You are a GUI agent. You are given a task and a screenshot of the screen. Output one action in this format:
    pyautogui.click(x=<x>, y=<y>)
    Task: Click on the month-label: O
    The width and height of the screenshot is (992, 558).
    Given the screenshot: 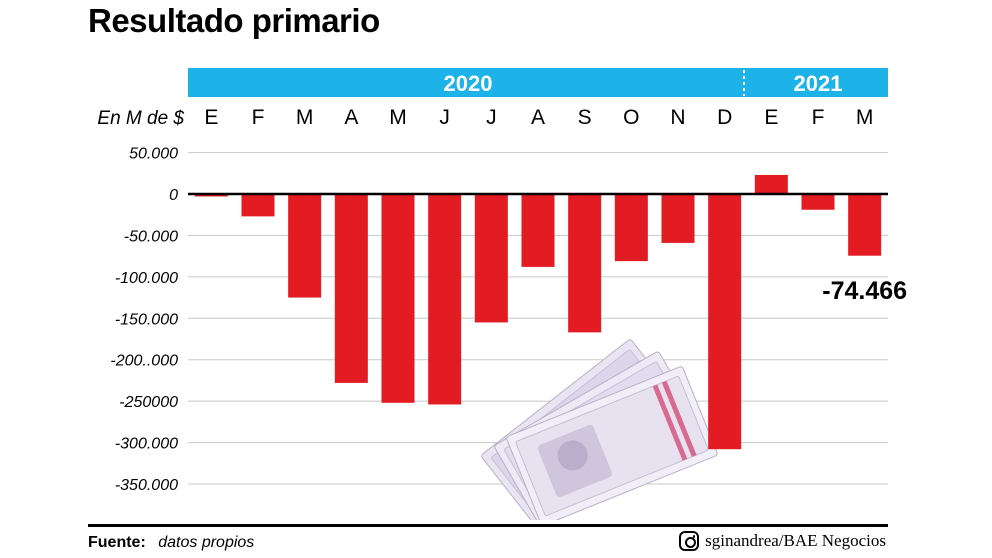 What is the action you would take?
    pyautogui.click(x=631, y=117)
    